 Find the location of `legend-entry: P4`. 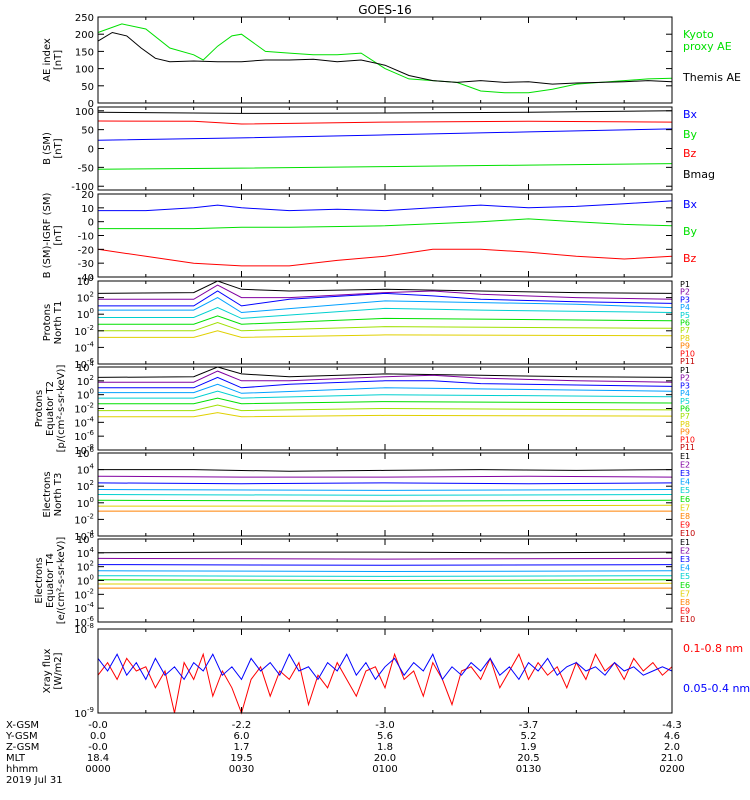

legend-entry: P4 is located at coordinates (685, 393).